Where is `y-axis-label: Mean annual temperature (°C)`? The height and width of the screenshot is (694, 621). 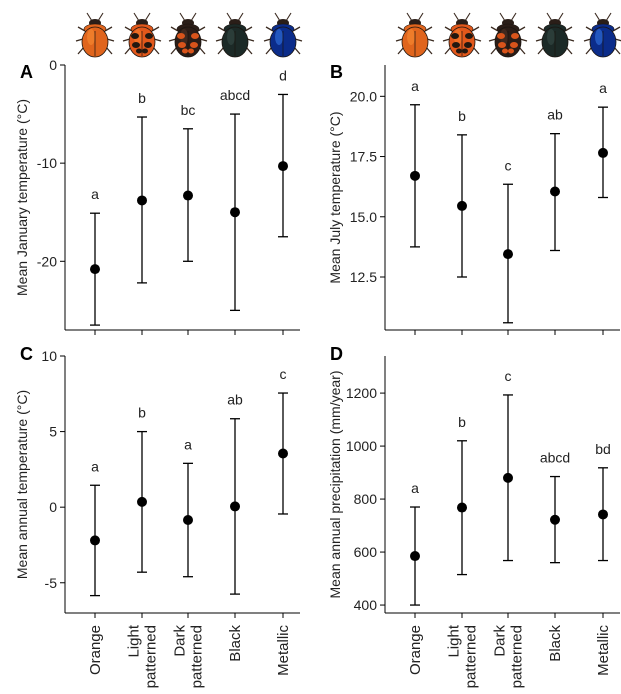 y-axis-label: Mean annual temperature (°C) is located at coordinates (22, 484).